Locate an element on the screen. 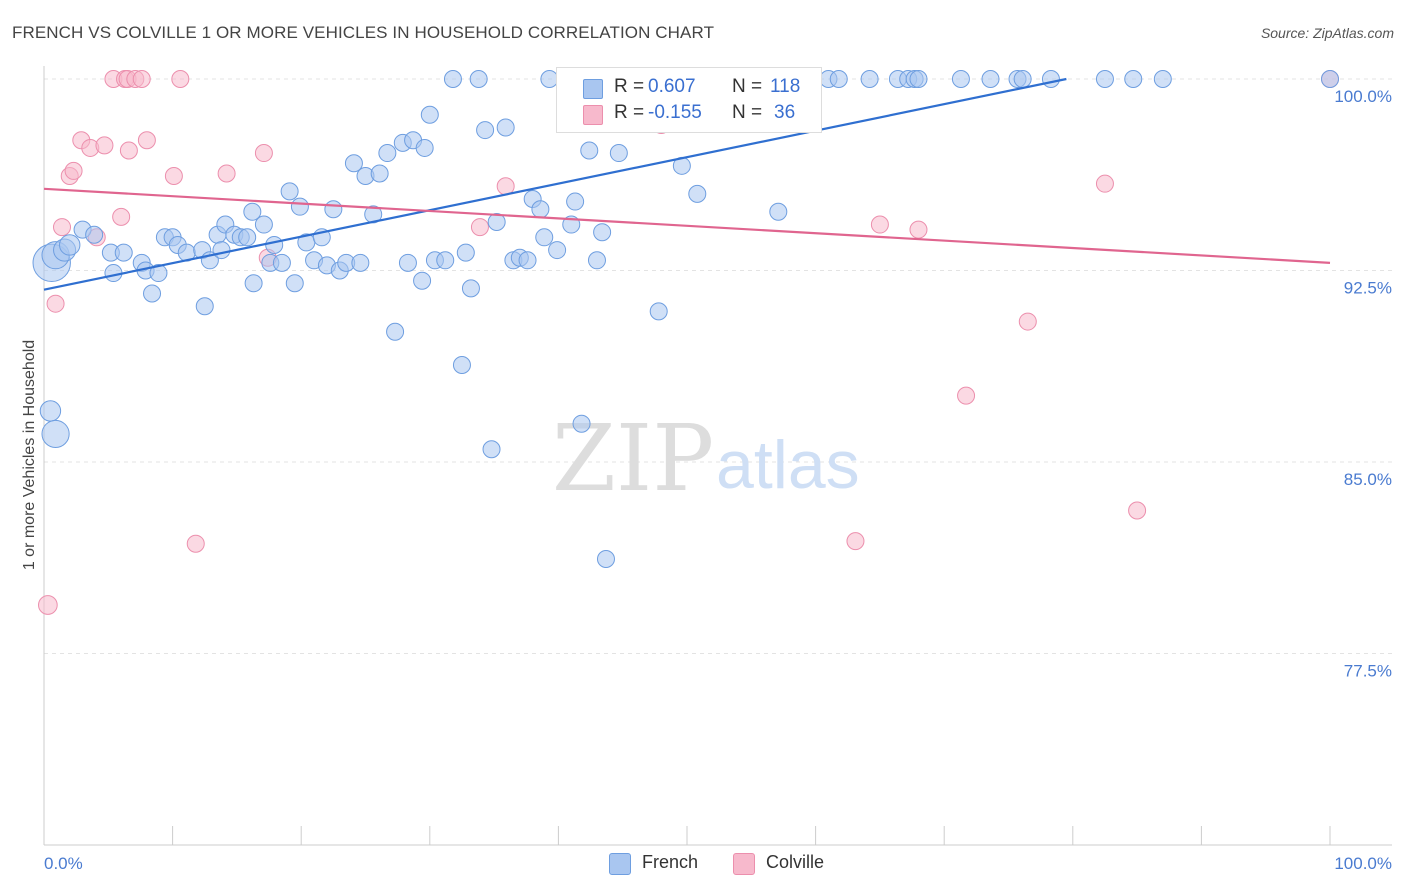 Image resolution: width=1406 pixels, height=892 pixels. y-axis-title: 1 or more Vehicles in Household is located at coordinates (29, 455).